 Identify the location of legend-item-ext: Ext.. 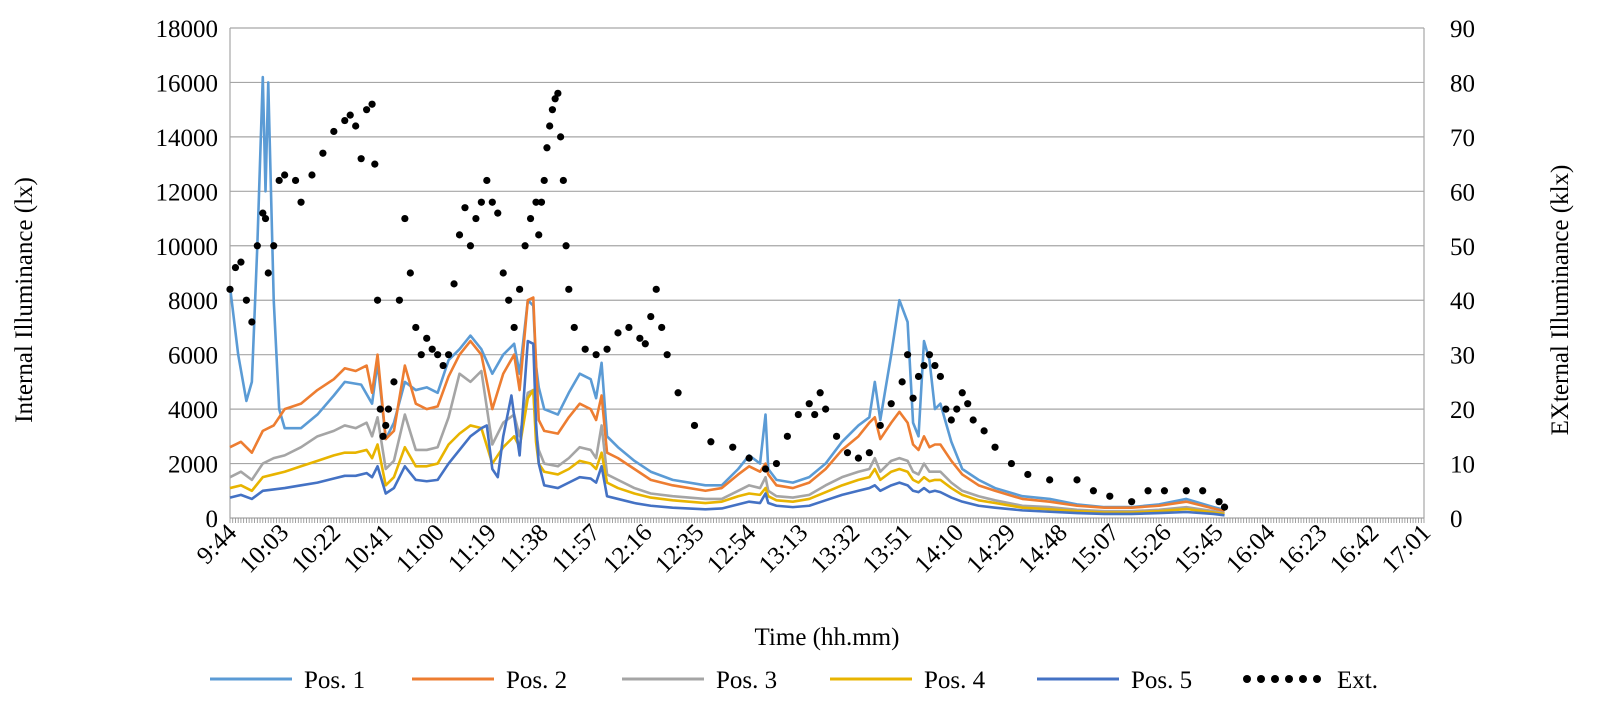
(1310, 680).